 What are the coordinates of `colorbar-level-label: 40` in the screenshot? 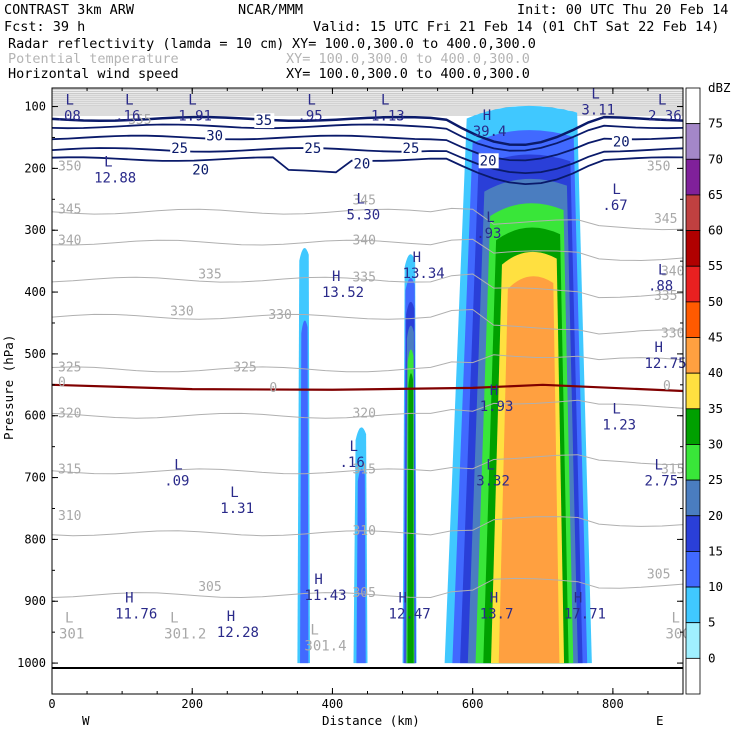 It's located at (715, 372).